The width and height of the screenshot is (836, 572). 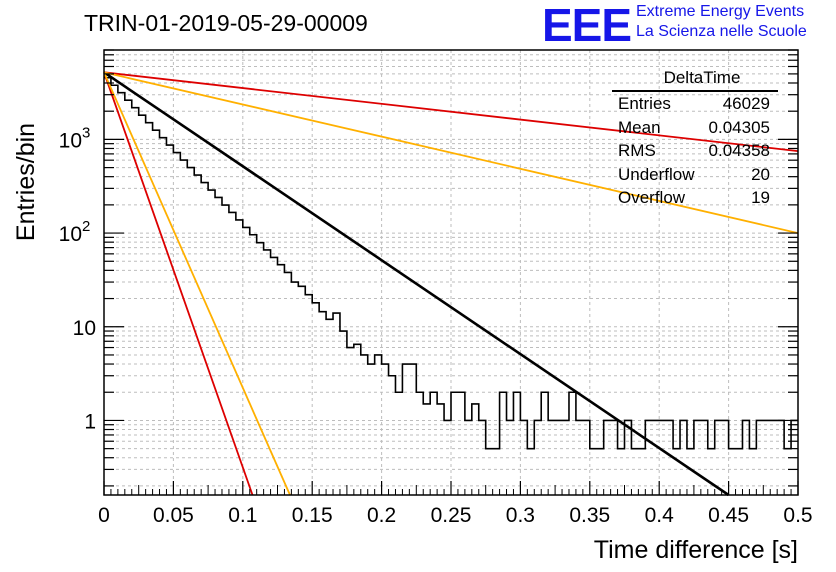 What do you see at coordinates (381, 515) in the screenshot?
I see `x-tick-label: 0.2` at bounding box center [381, 515].